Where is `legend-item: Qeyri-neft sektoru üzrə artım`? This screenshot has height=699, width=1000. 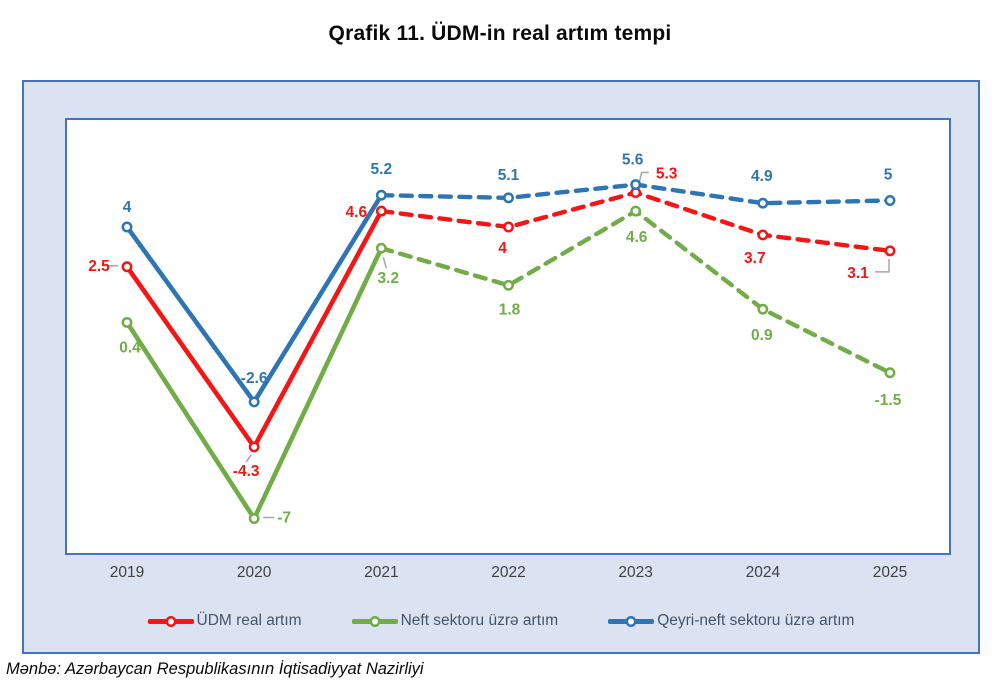
legend-item: Qeyri-neft sektoru üzrə artım is located at coordinates (731, 621).